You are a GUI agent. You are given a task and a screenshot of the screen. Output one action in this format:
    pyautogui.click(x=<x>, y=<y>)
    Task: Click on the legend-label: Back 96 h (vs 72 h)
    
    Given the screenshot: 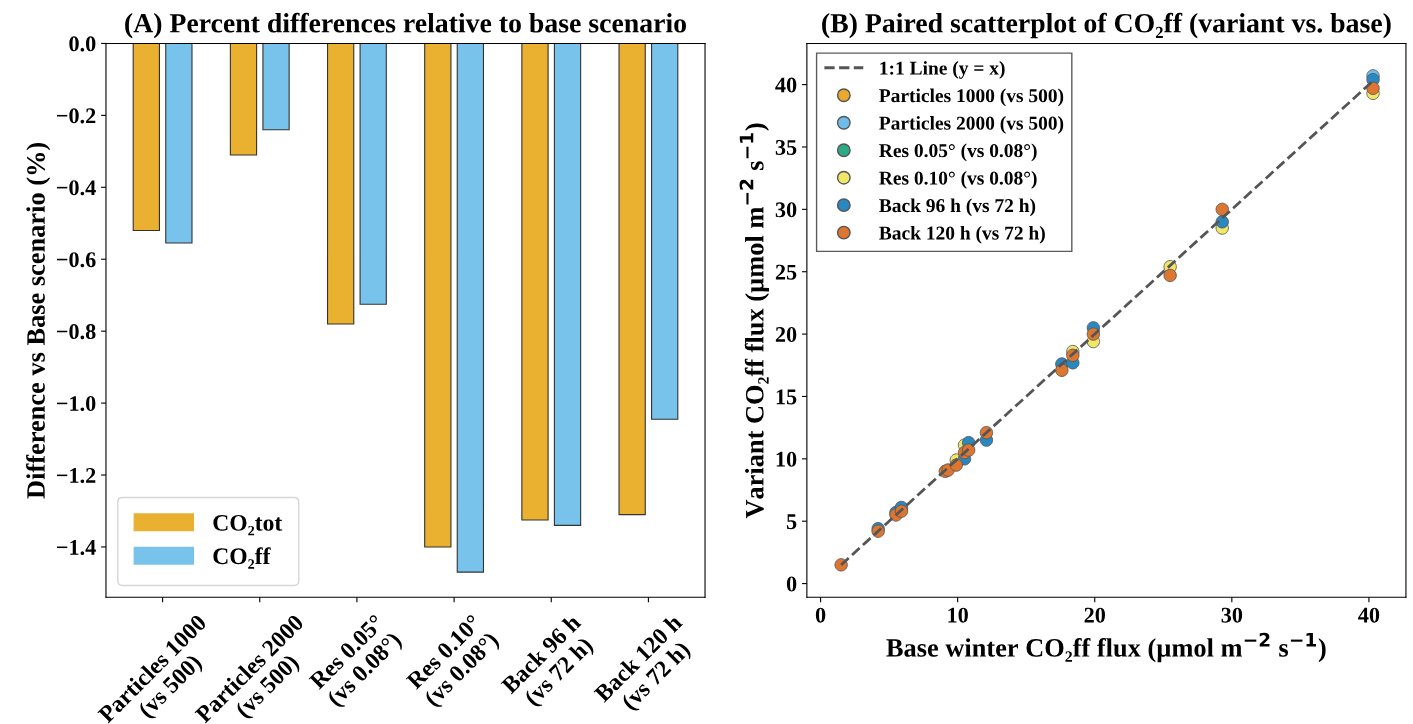 What is the action you would take?
    pyautogui.click(x=957, y=207)
    